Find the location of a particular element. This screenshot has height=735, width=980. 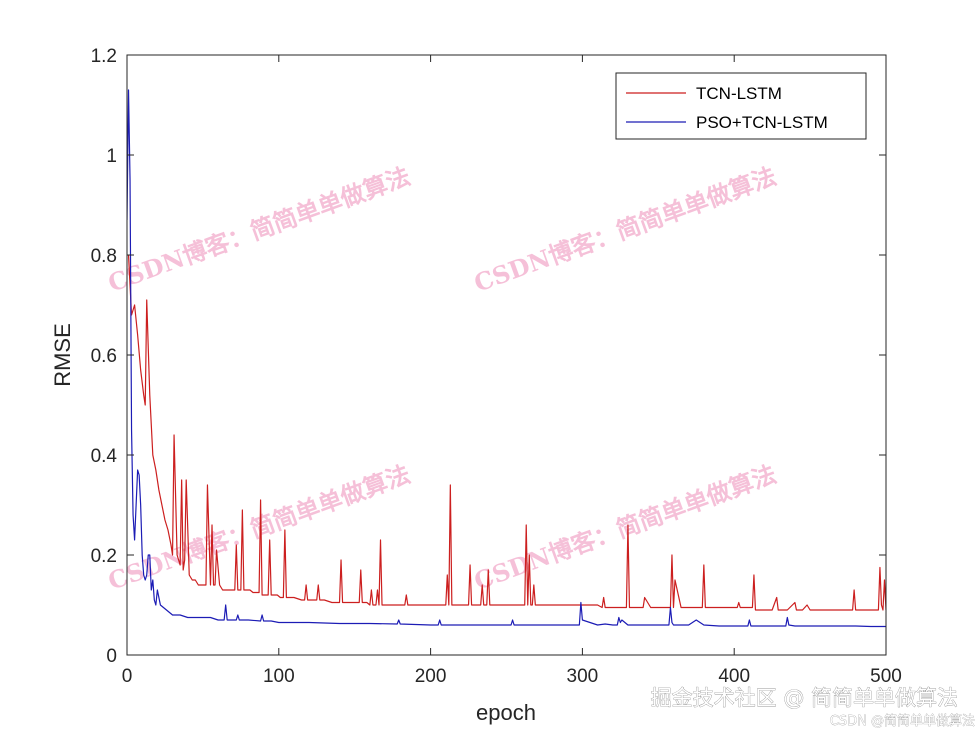

y-axis-label: RMSE is located at coordinates (62, 355).